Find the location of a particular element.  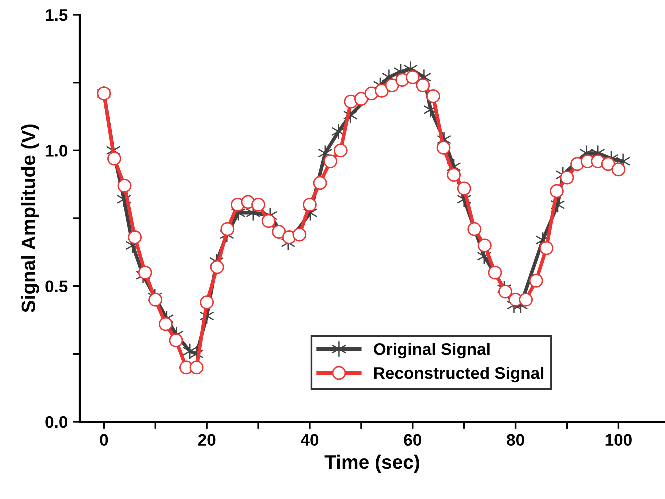

x-axis-title: Time (sec) is located at coordinates (372, 464).